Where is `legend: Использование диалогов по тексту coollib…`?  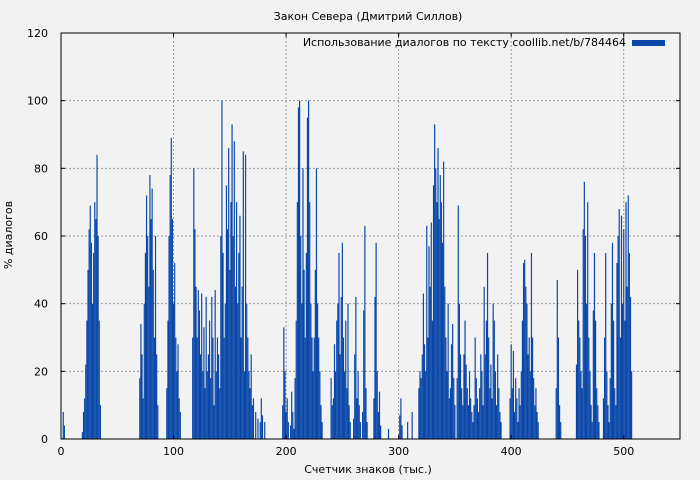
legend: Использование диалогов по тексту coollib… is located at coordinates (484, 42).